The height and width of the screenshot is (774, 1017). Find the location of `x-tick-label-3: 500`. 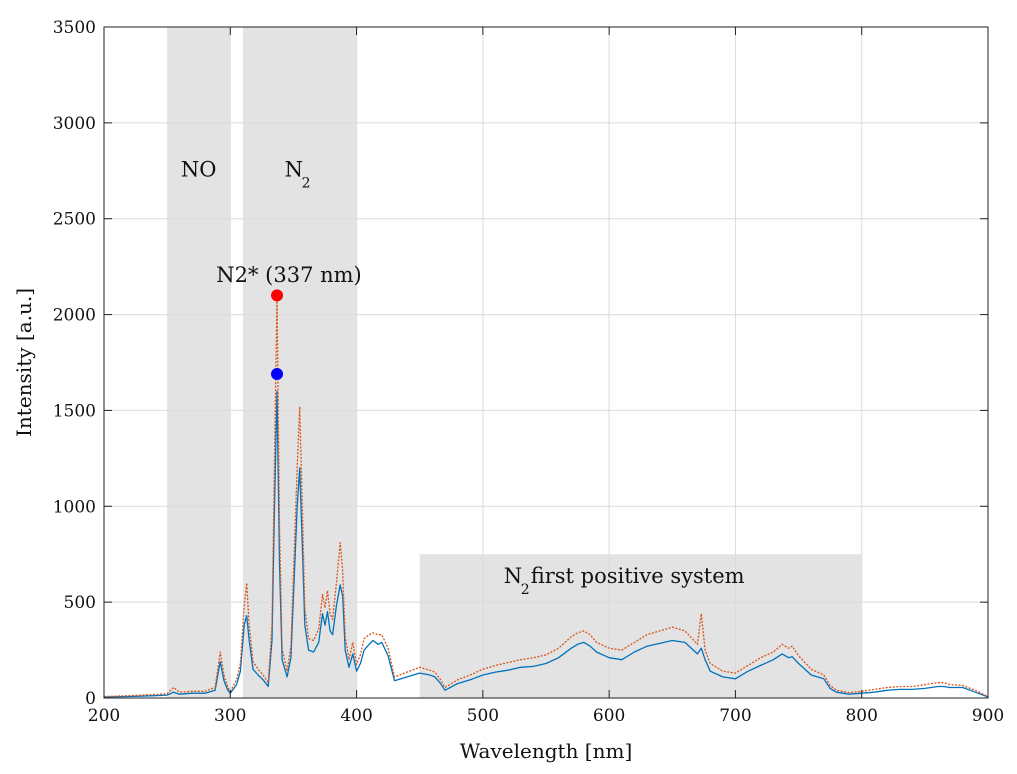

x-tick-label-3: 500 is located at coordinates (483, 716).